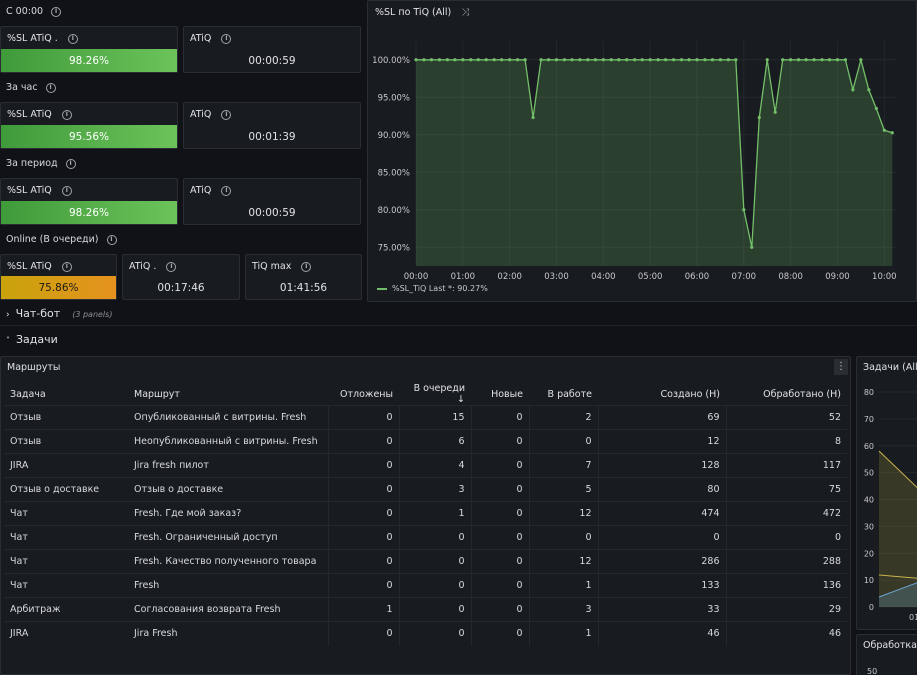 The height and width of the screenshot is (675, 917). Describe the element at coordinates (563, 633) in the screenshot. I see `table-cell: 1` at that location.